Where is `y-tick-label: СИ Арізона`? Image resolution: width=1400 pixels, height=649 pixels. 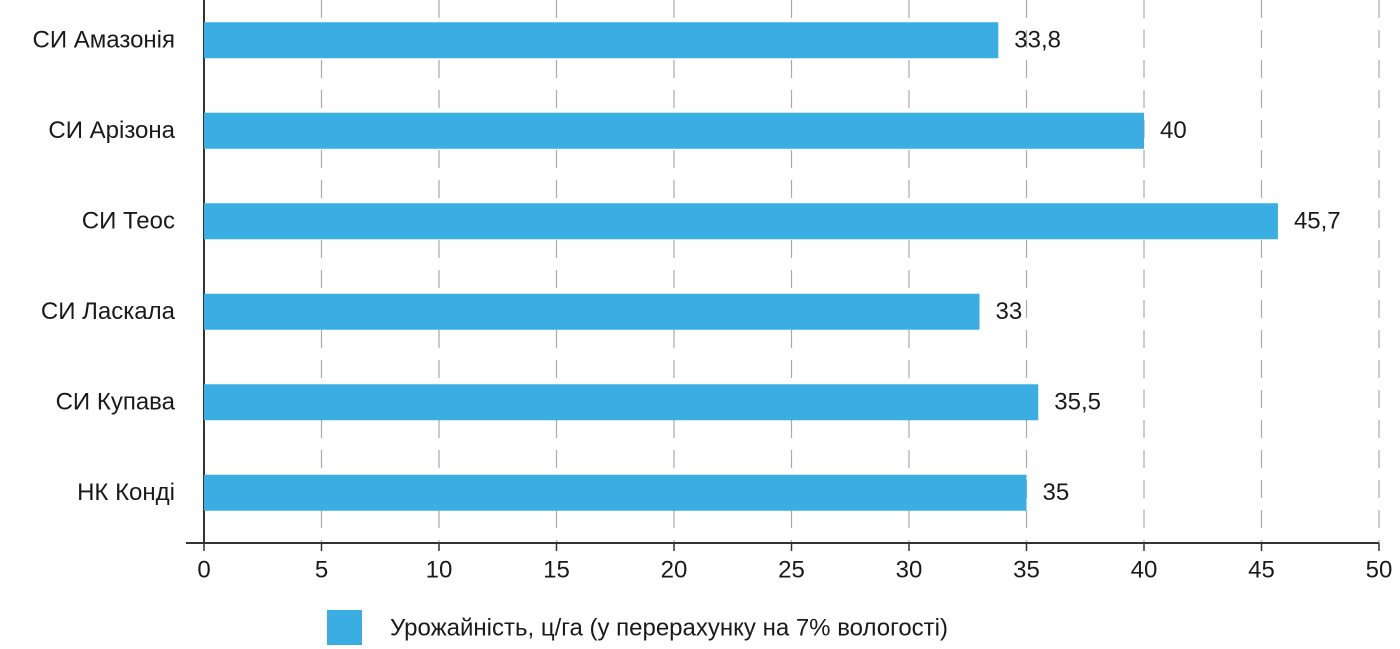 y-tick-label: СИ Арізона is located at coordinates (111, 130).